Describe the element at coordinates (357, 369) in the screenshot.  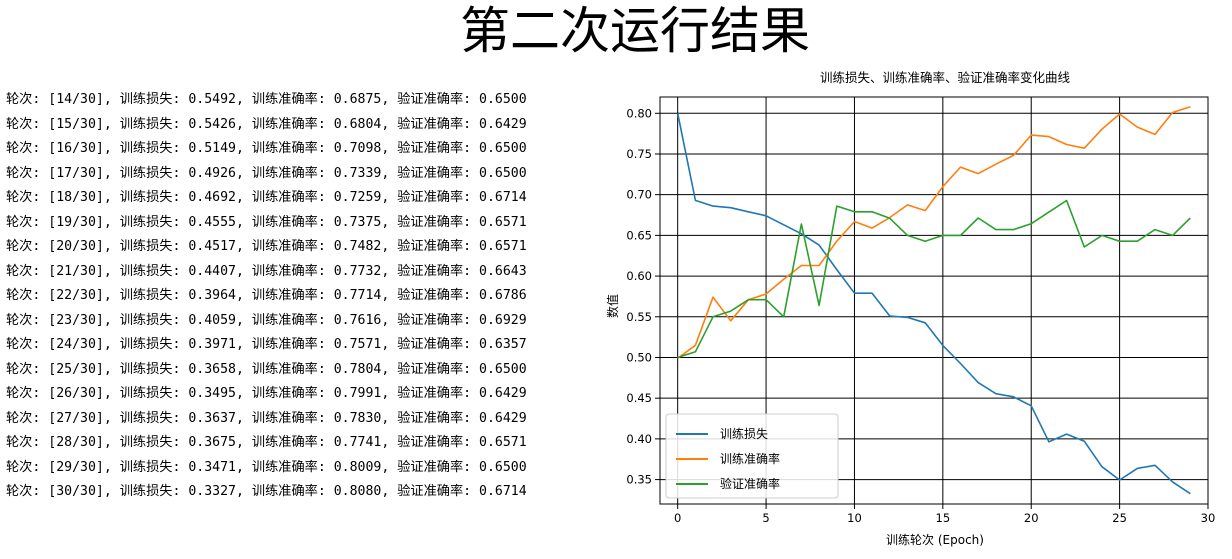
I see `train-acc-value: 0.7804` at that location.